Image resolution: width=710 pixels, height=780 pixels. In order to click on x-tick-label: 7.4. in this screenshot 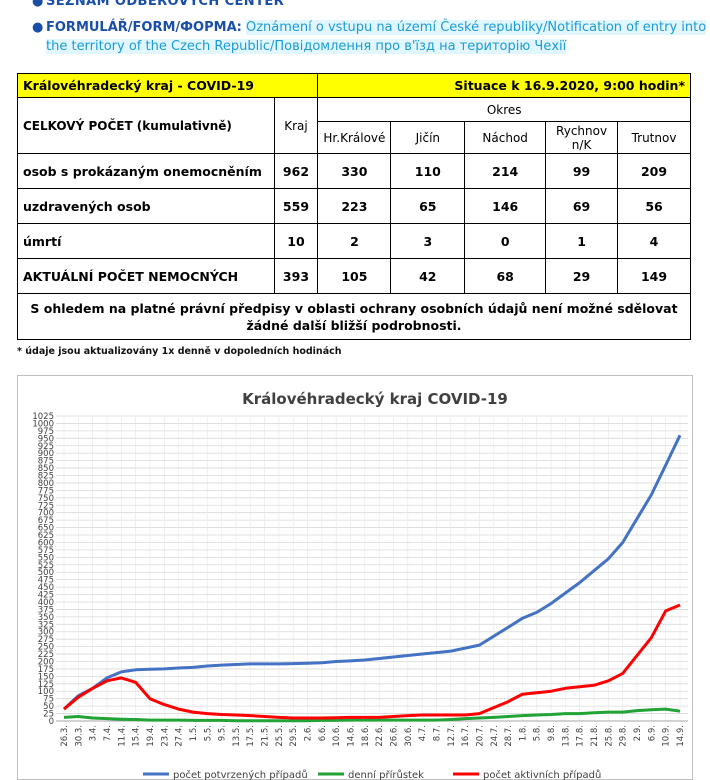, I will do `click(108, 733)`.